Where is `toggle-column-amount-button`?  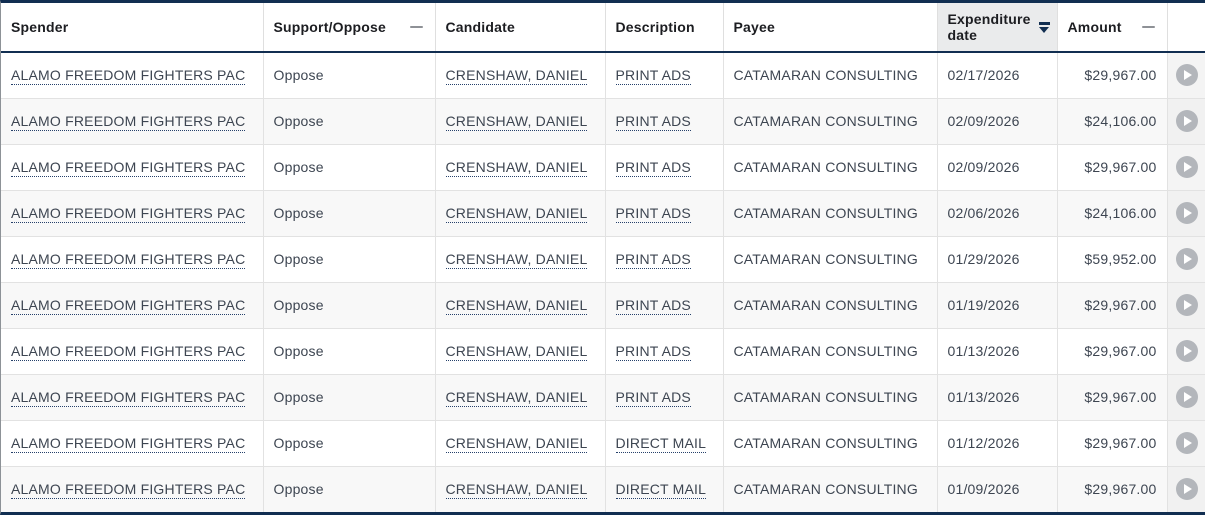 toggle-column-amount-button is located at coordinates (1148, 27).